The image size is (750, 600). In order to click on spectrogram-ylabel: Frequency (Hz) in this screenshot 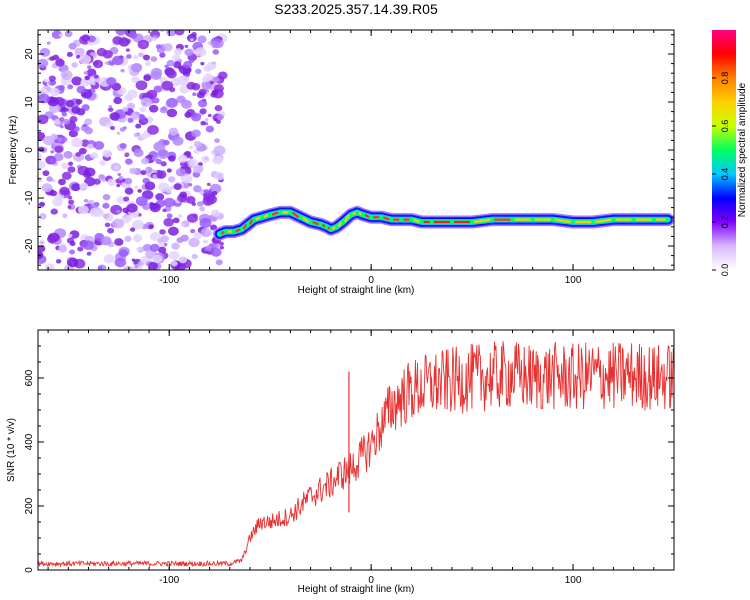, I will do `click(13, 150)`.